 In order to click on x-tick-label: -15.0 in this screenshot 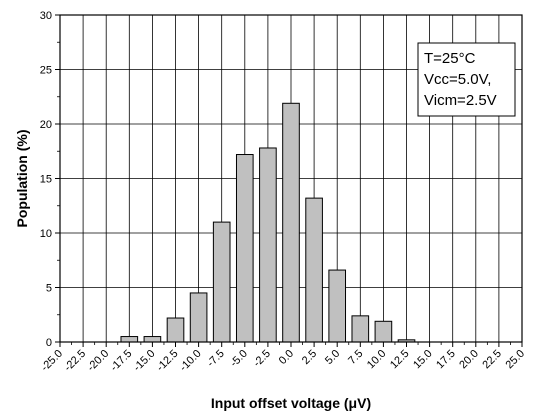, I will do `click(144, 361)`.